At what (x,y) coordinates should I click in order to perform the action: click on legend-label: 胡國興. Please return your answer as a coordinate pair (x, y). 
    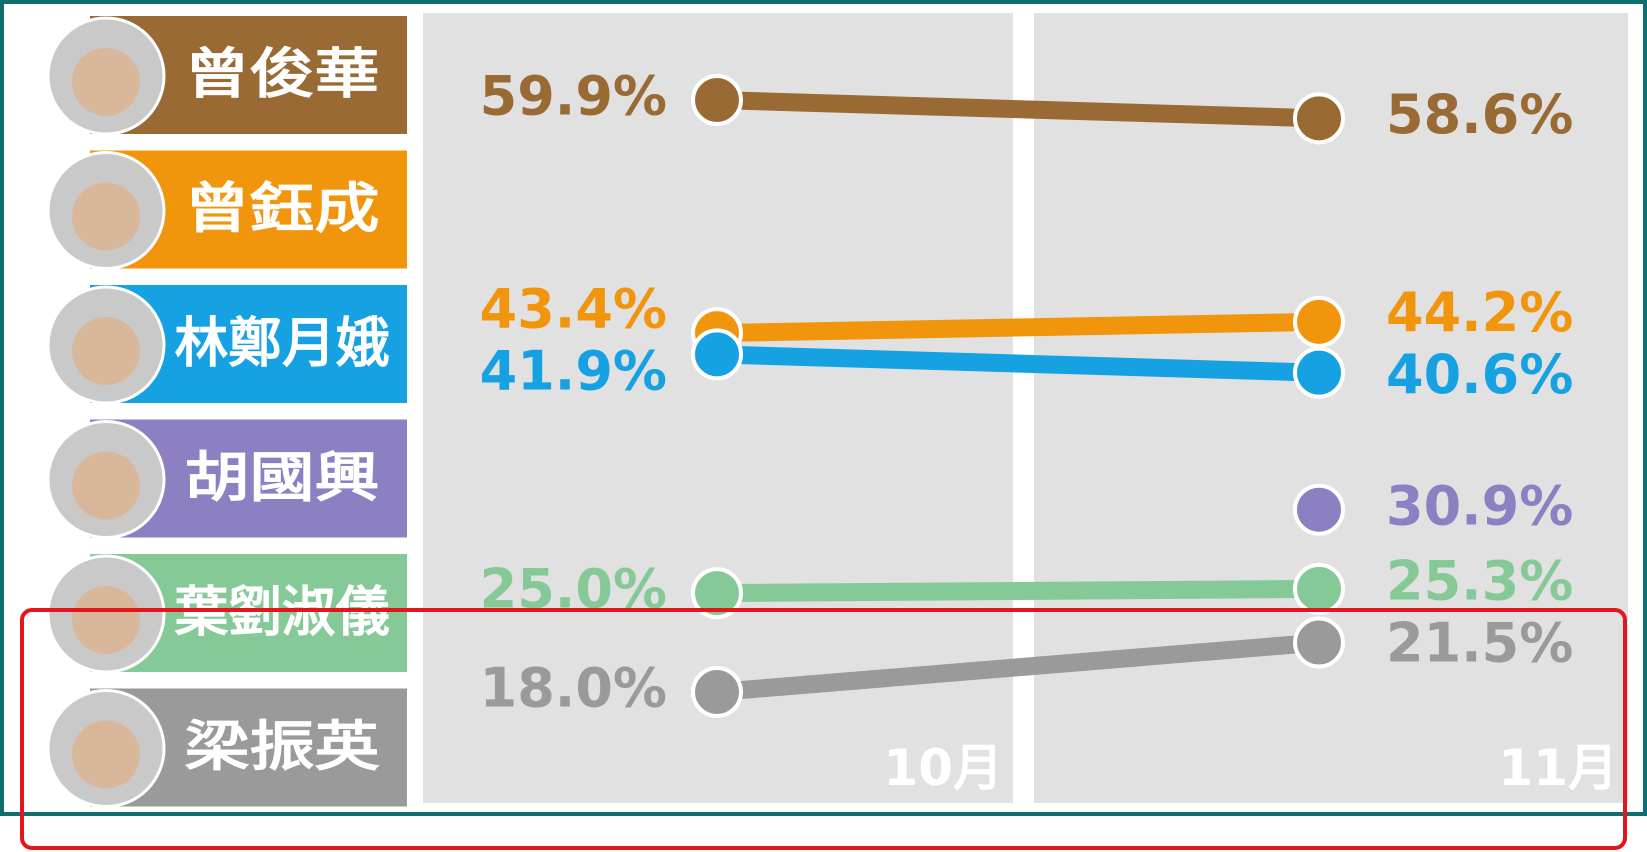
    Looking at the image, I should click on (282, 477).